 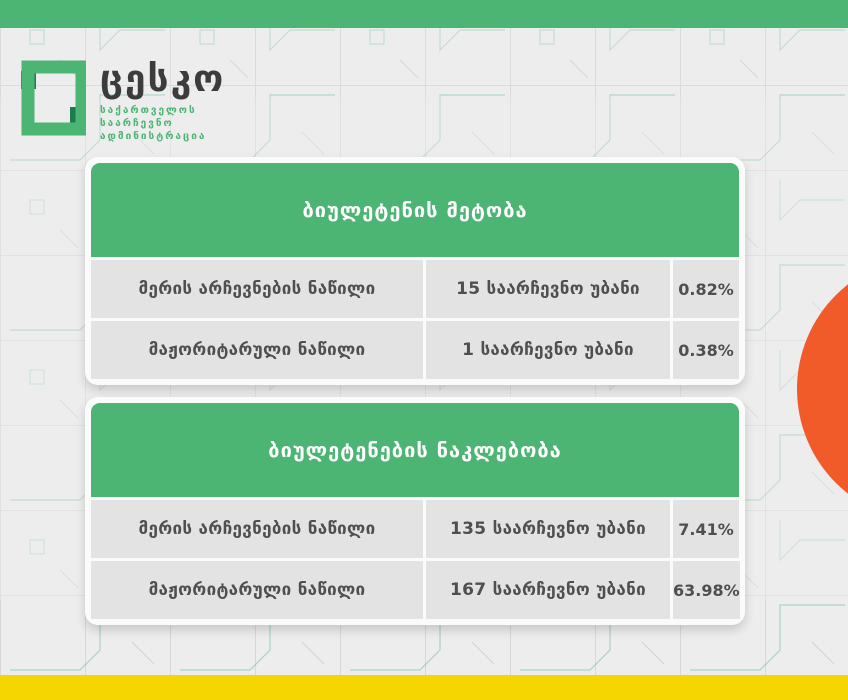 What do you see at coordinates (548, 289) in the screenshot?
I see `row-value-cell: 15 საარჩევნო უბანი` at bounding box center [548, 289].